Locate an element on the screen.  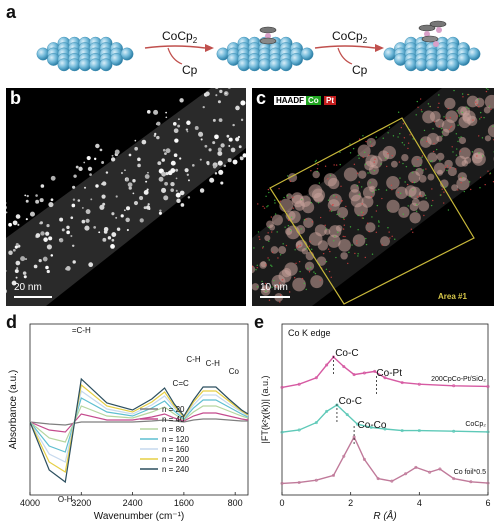
plot-frame is located at coordinates (385, 409).